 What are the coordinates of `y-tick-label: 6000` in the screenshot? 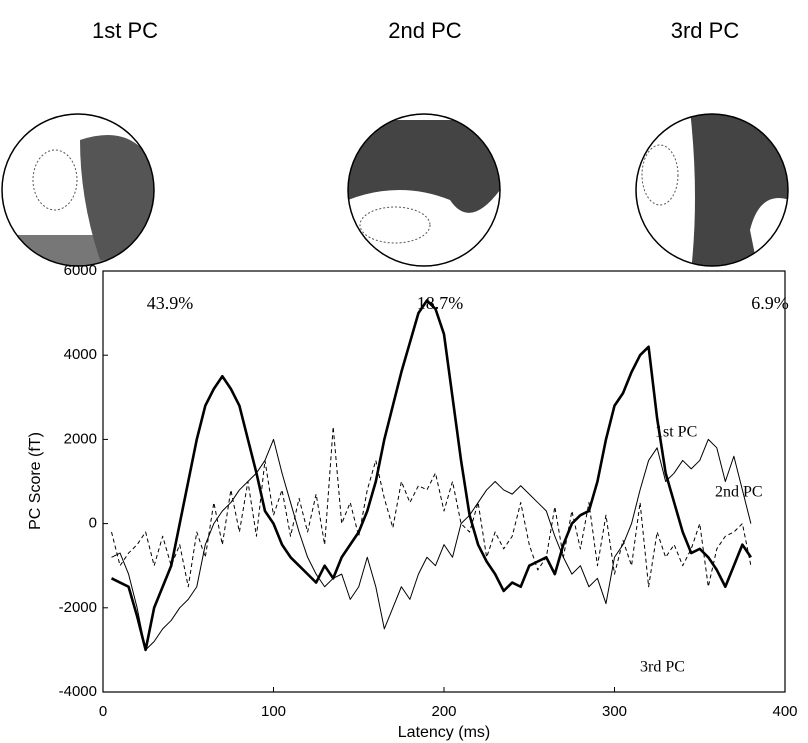 It's located at (80, 270).